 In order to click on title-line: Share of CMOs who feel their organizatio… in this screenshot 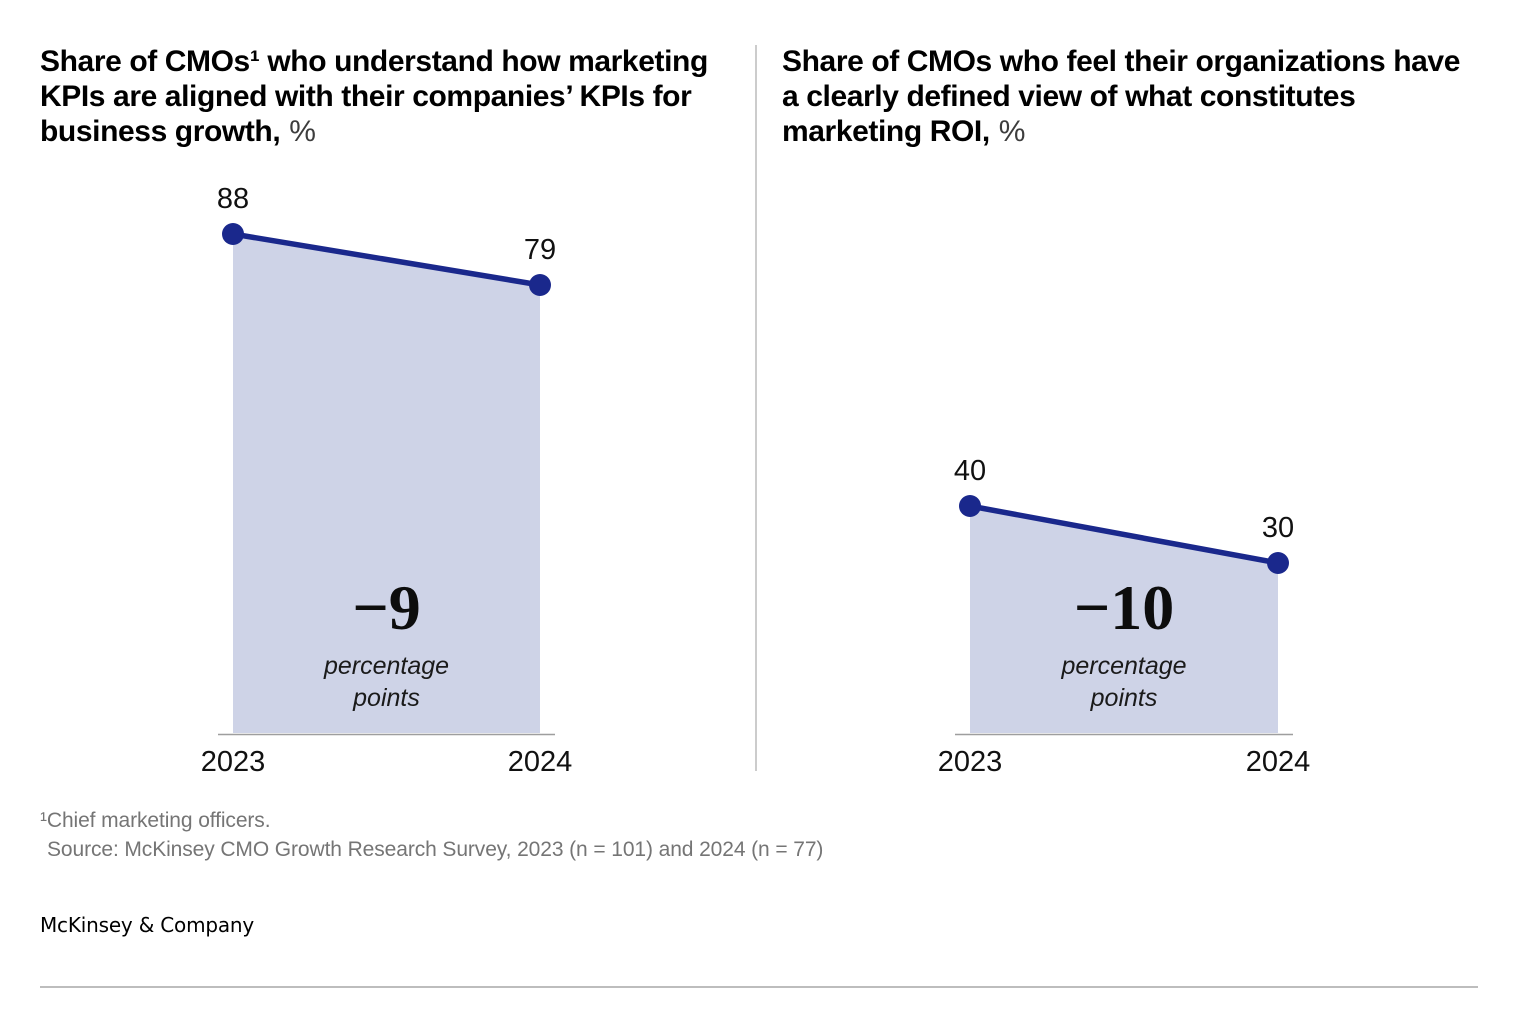, I will do `click(1121, 61)`.